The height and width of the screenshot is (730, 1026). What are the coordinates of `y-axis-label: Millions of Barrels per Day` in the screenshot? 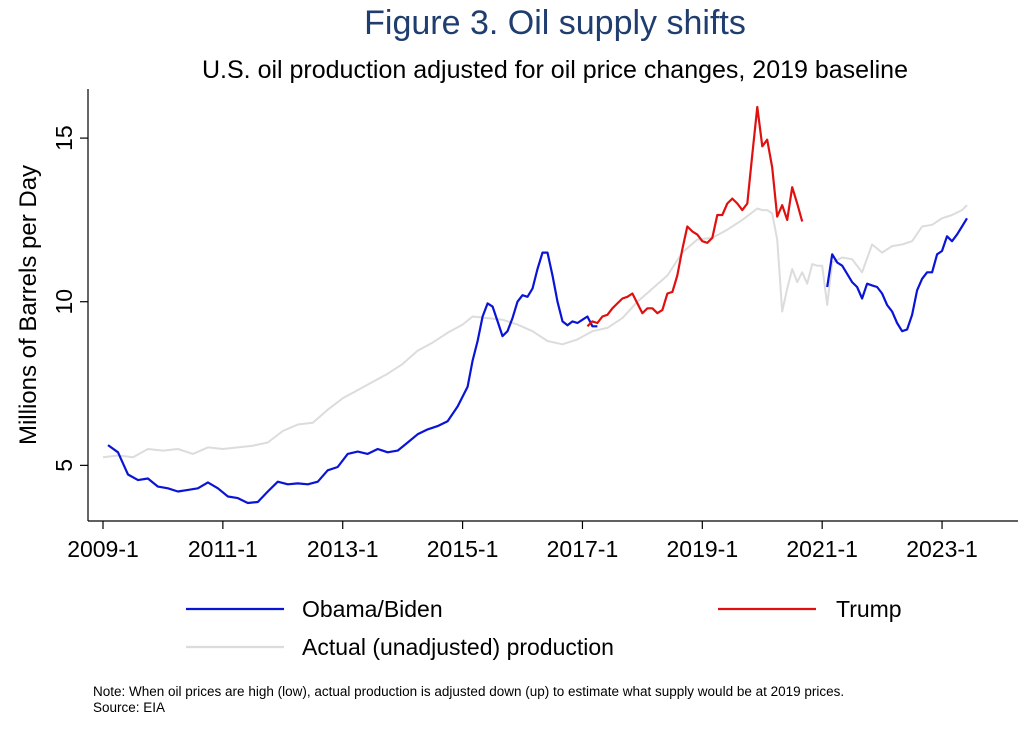 It's located at (28, 305).